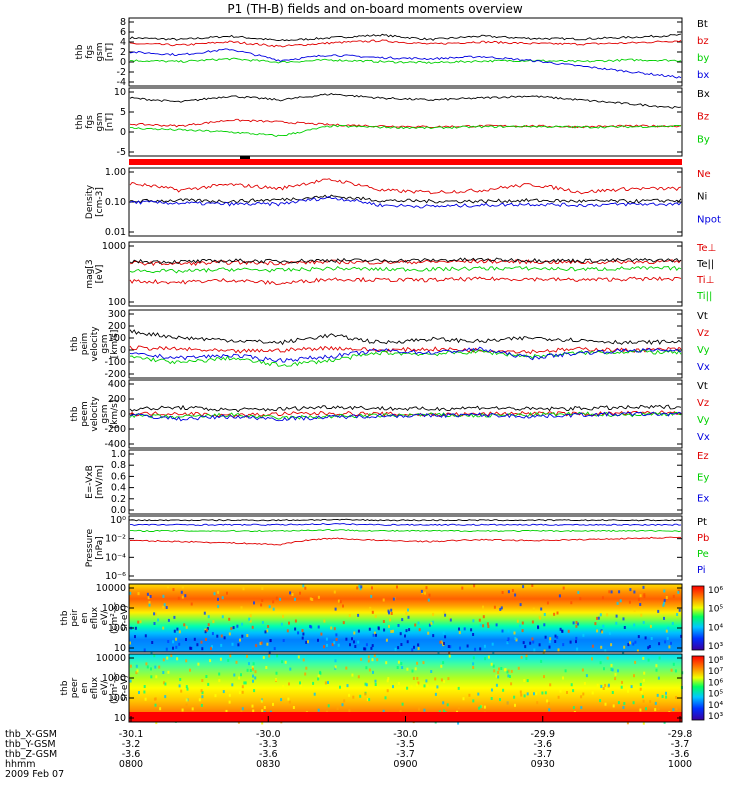  Describe the element at coordinates (405, 416) in the screenshot. I see `series-line-Vx` at that location.